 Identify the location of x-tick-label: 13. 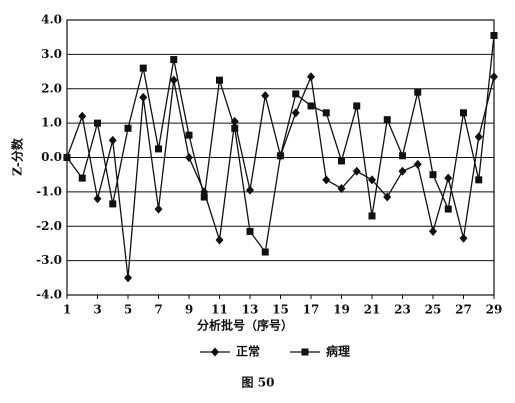
(250, 310).